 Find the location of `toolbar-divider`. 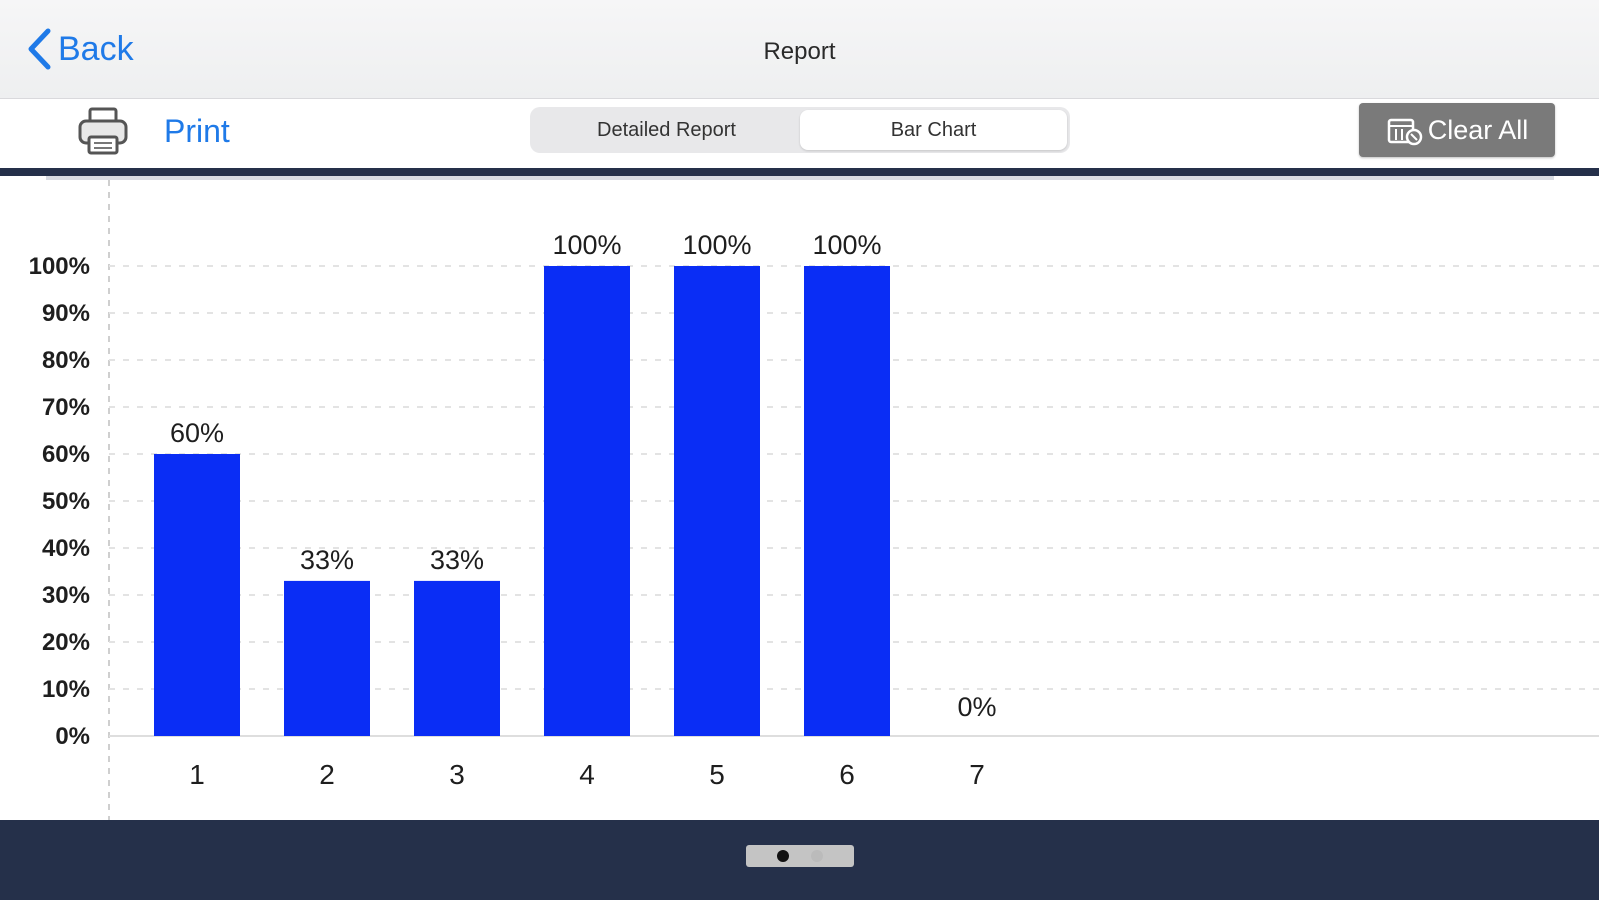

toolbar-divider is located at coordinates (799, 172).